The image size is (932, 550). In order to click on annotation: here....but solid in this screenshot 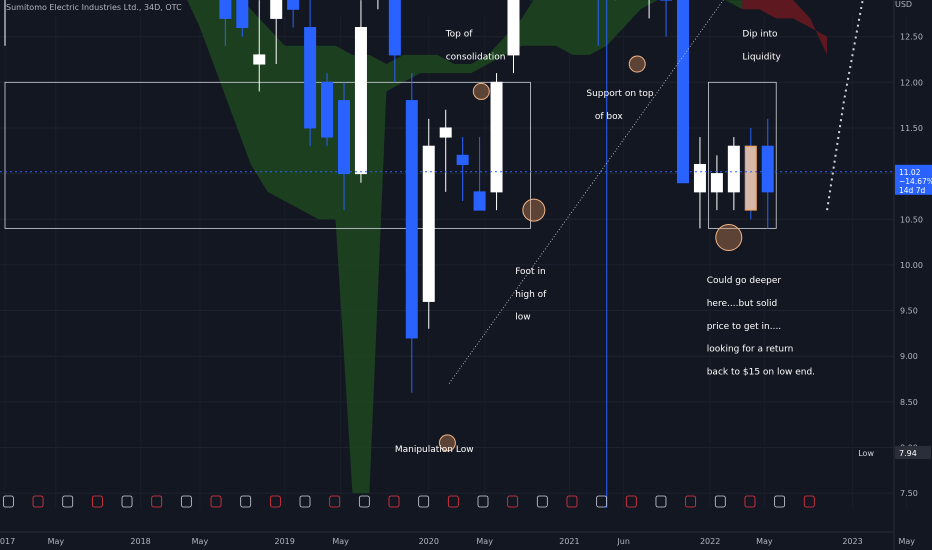, I will do `click(742, 304)`.